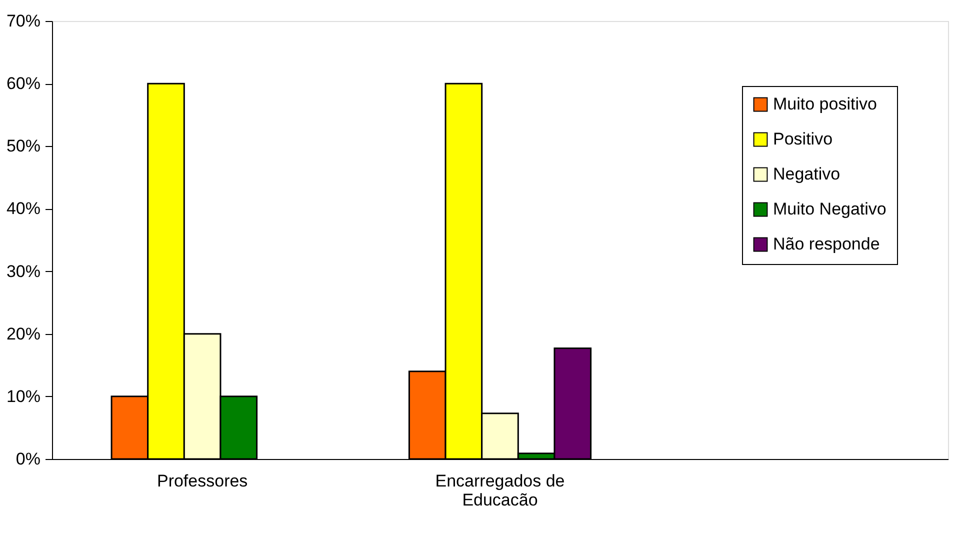 The height and width of the screenshot is (537, 969). Describe the element at coordinates (23, 21) in the screenshot. I see `y-tick-label: 70%` at that location.